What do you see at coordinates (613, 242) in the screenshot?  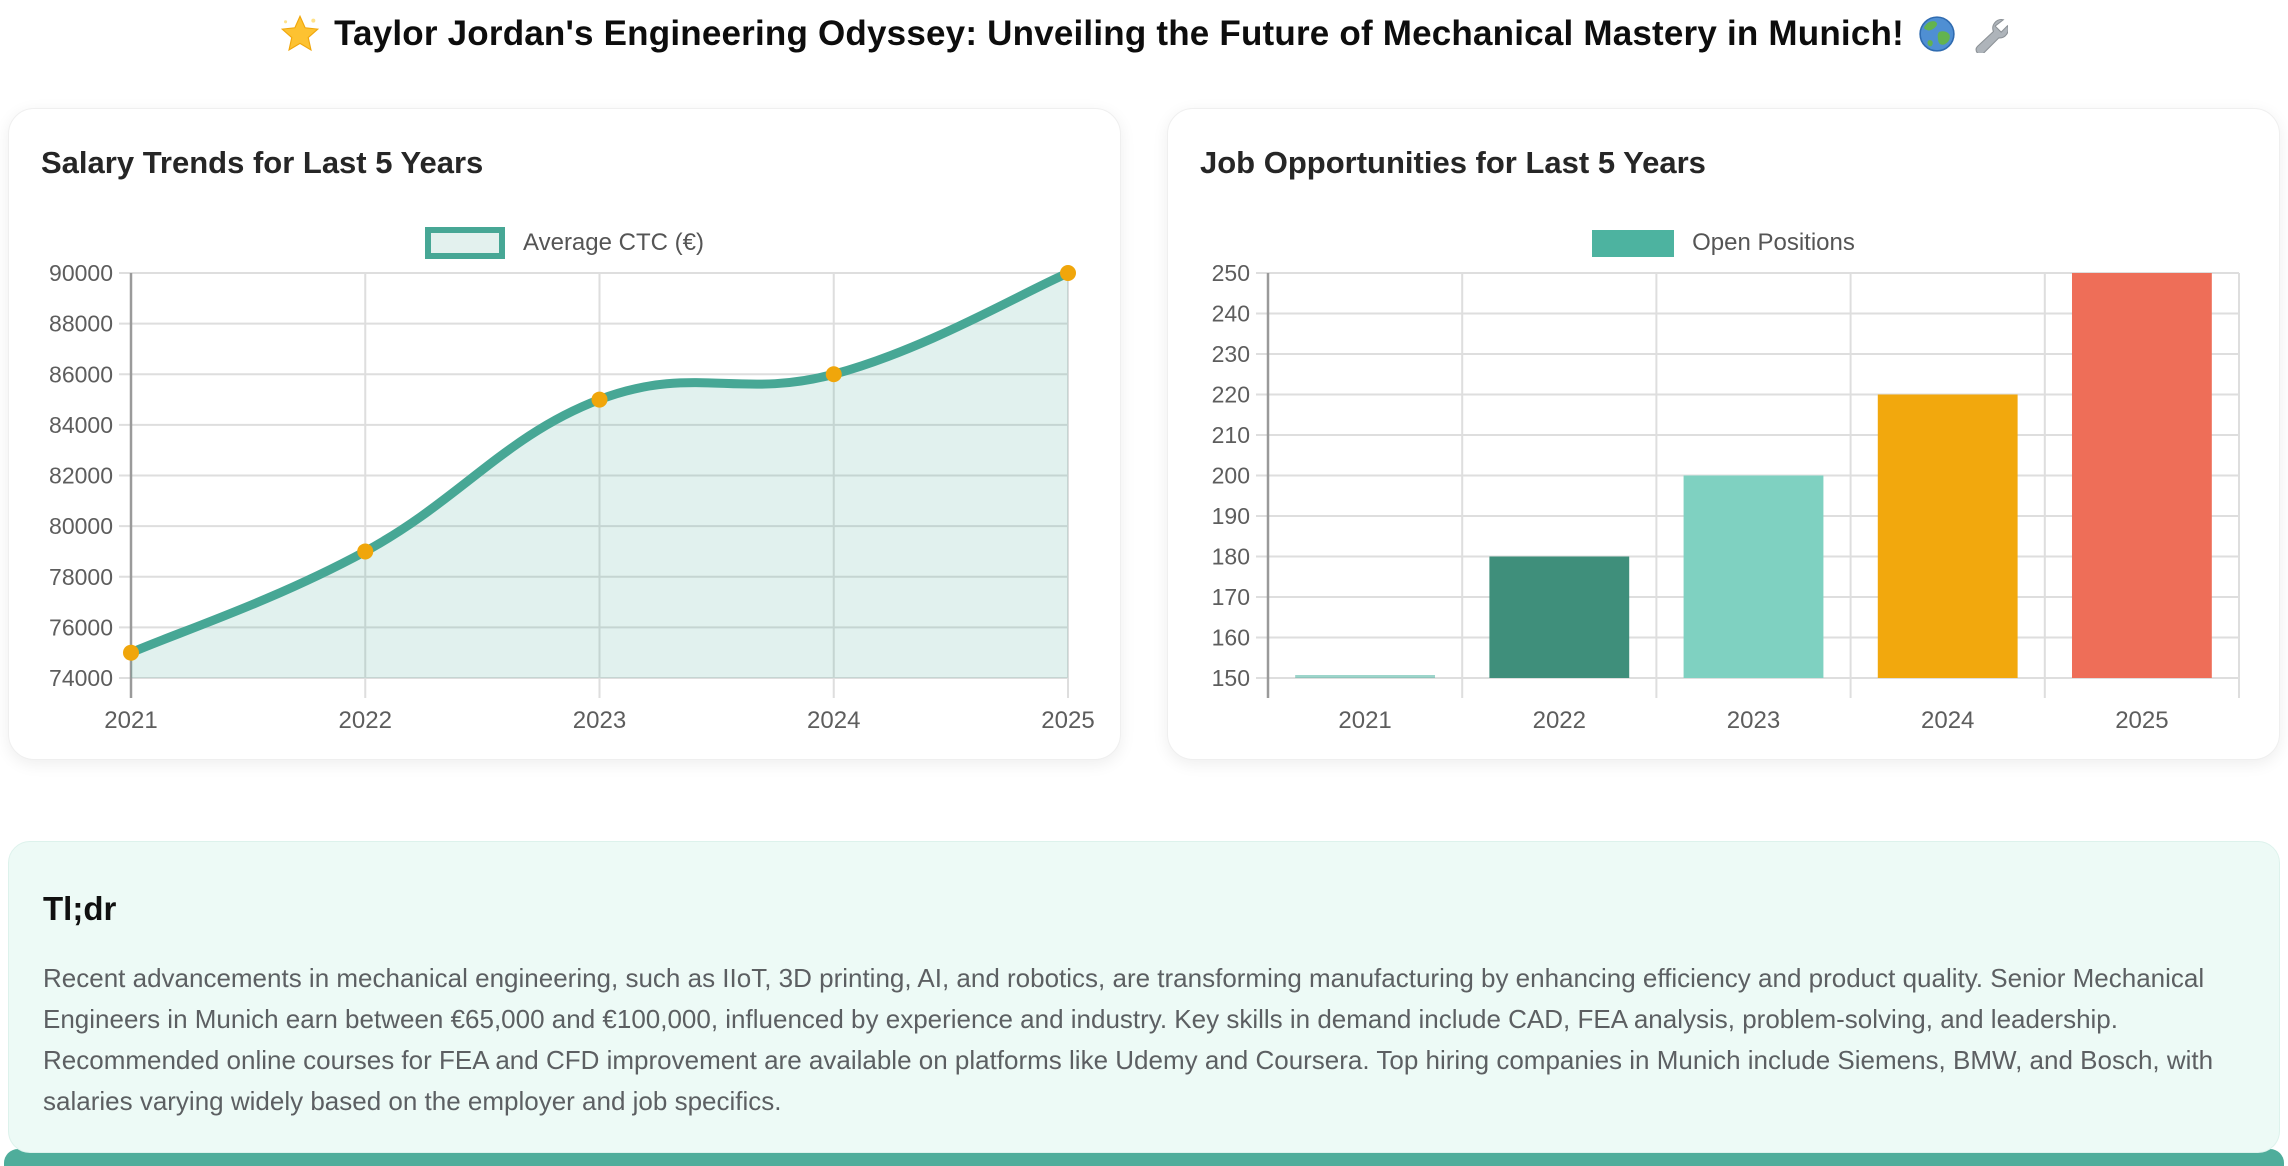 I see `average-ctc-legend-label: Average CTC (€)` at bounding box center [613, 242].